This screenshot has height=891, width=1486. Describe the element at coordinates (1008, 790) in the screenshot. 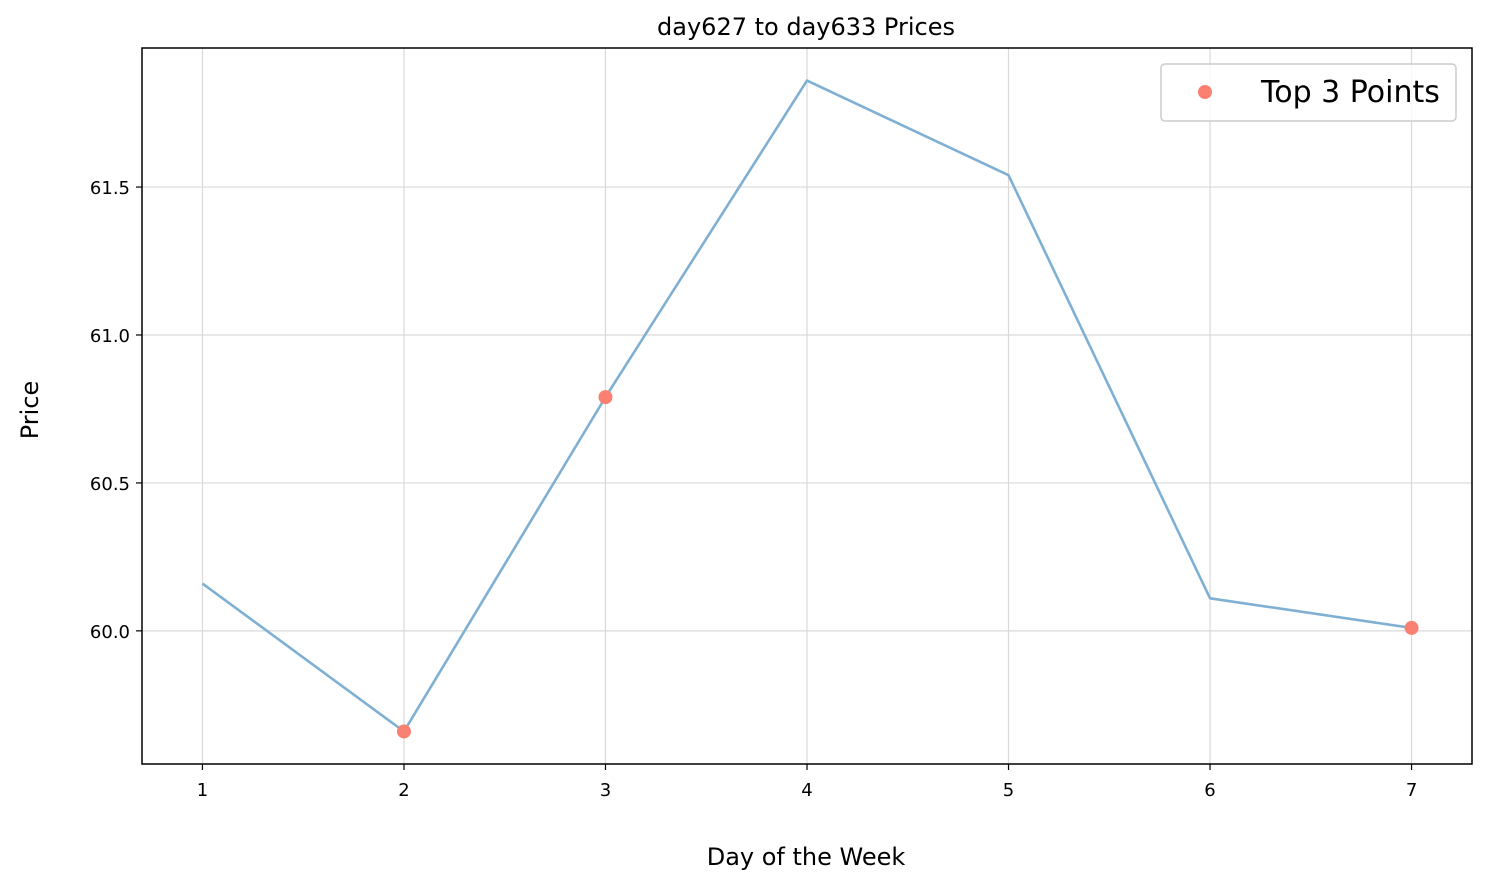

I see `x-tick-label: 5` at that location.